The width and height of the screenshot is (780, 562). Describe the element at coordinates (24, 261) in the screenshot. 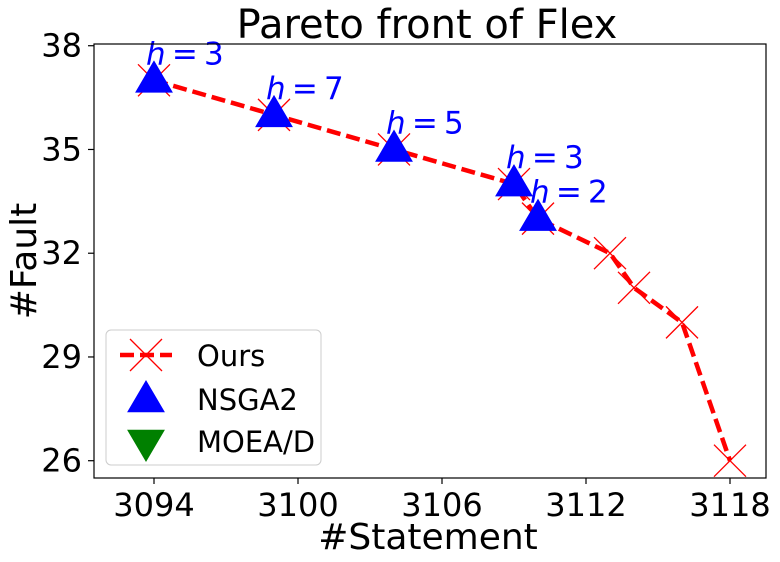

I see `y-axis-label: #Fault` at that location.